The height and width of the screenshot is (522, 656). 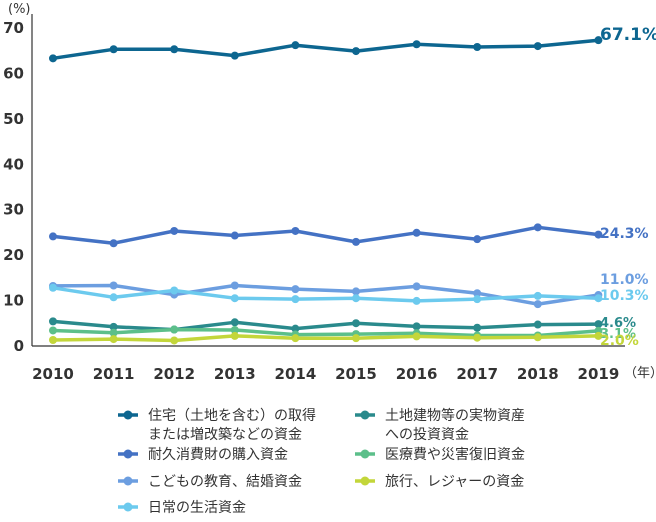 What do you see at coordinates (19, 346) in the screenshot?
I see `y-tick-label: 0` at bounding box center [19, 346].